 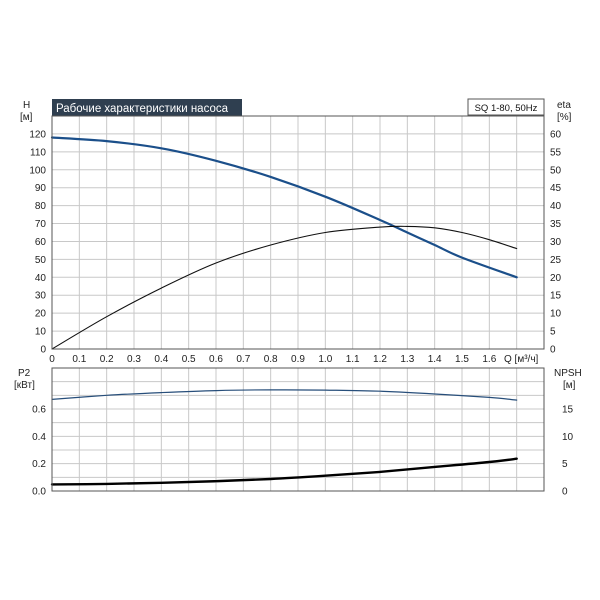 I want to click on h-axis-tick-label: 100, so click(x=37, y=170).